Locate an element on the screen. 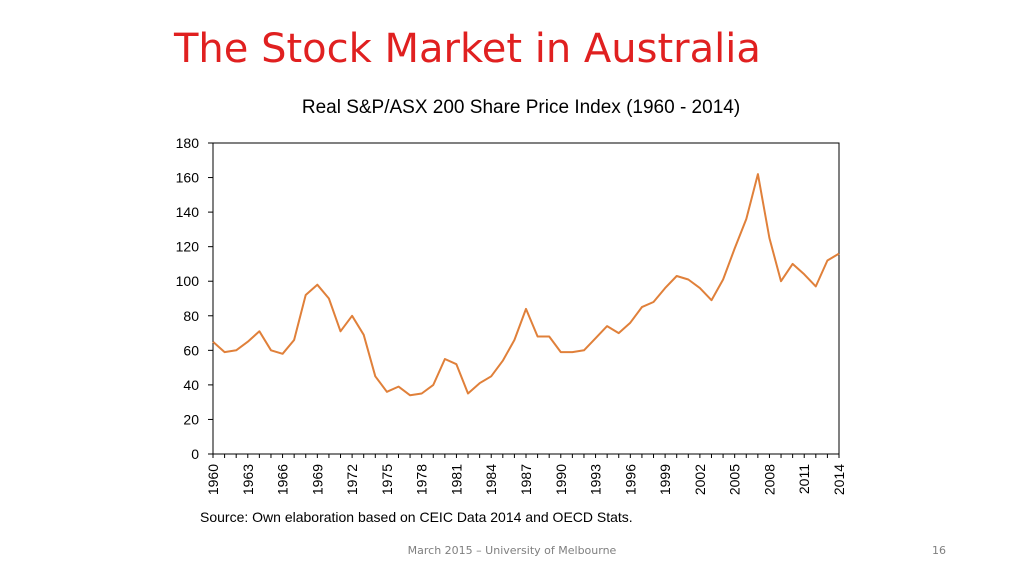 The image size is (1024, 576). x-tick-label: 1999 is located at coordinates (665, 479).